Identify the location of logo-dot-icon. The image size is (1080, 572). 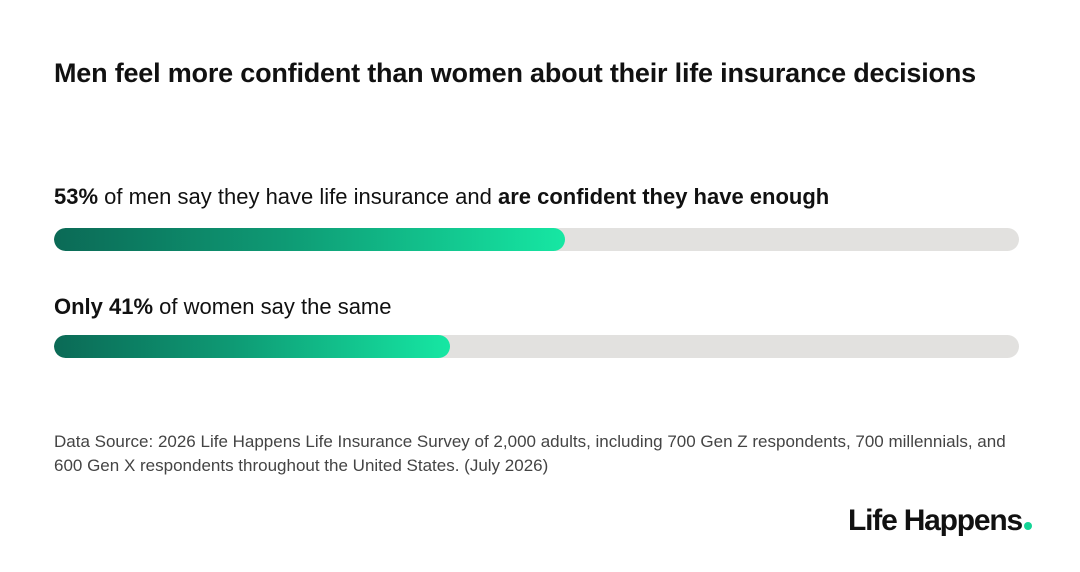
(1028, 526).